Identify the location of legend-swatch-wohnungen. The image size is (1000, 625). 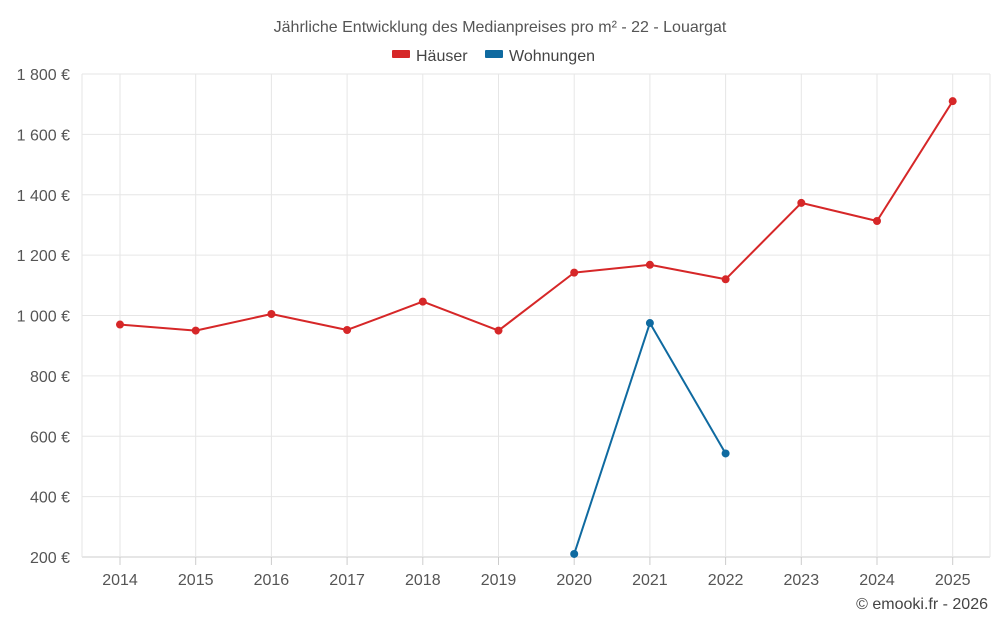
(494, 54).